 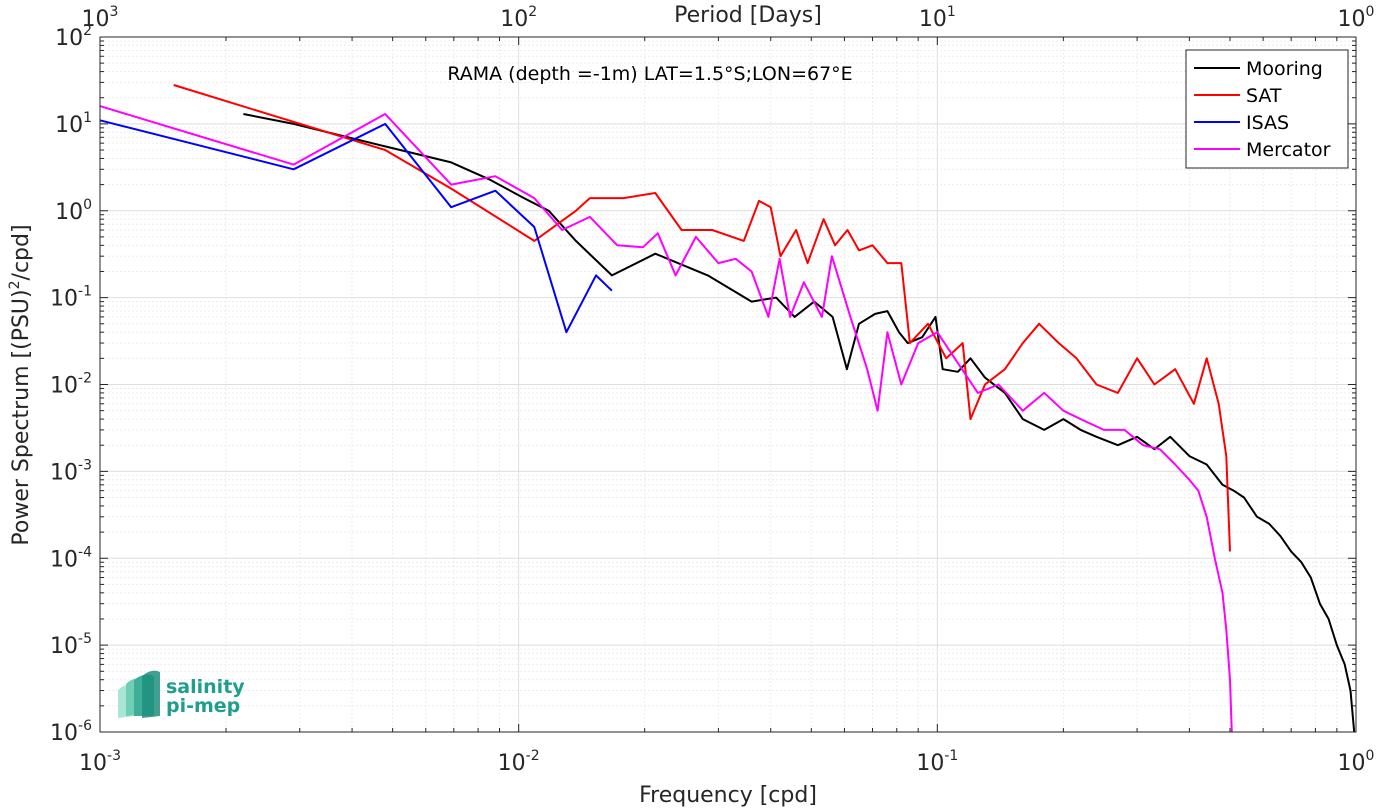 What do you see at coordinates (937, 762) in the screenshot?
I see `x-tick-label: 10⁻¹` at bounding box center [937, 762].